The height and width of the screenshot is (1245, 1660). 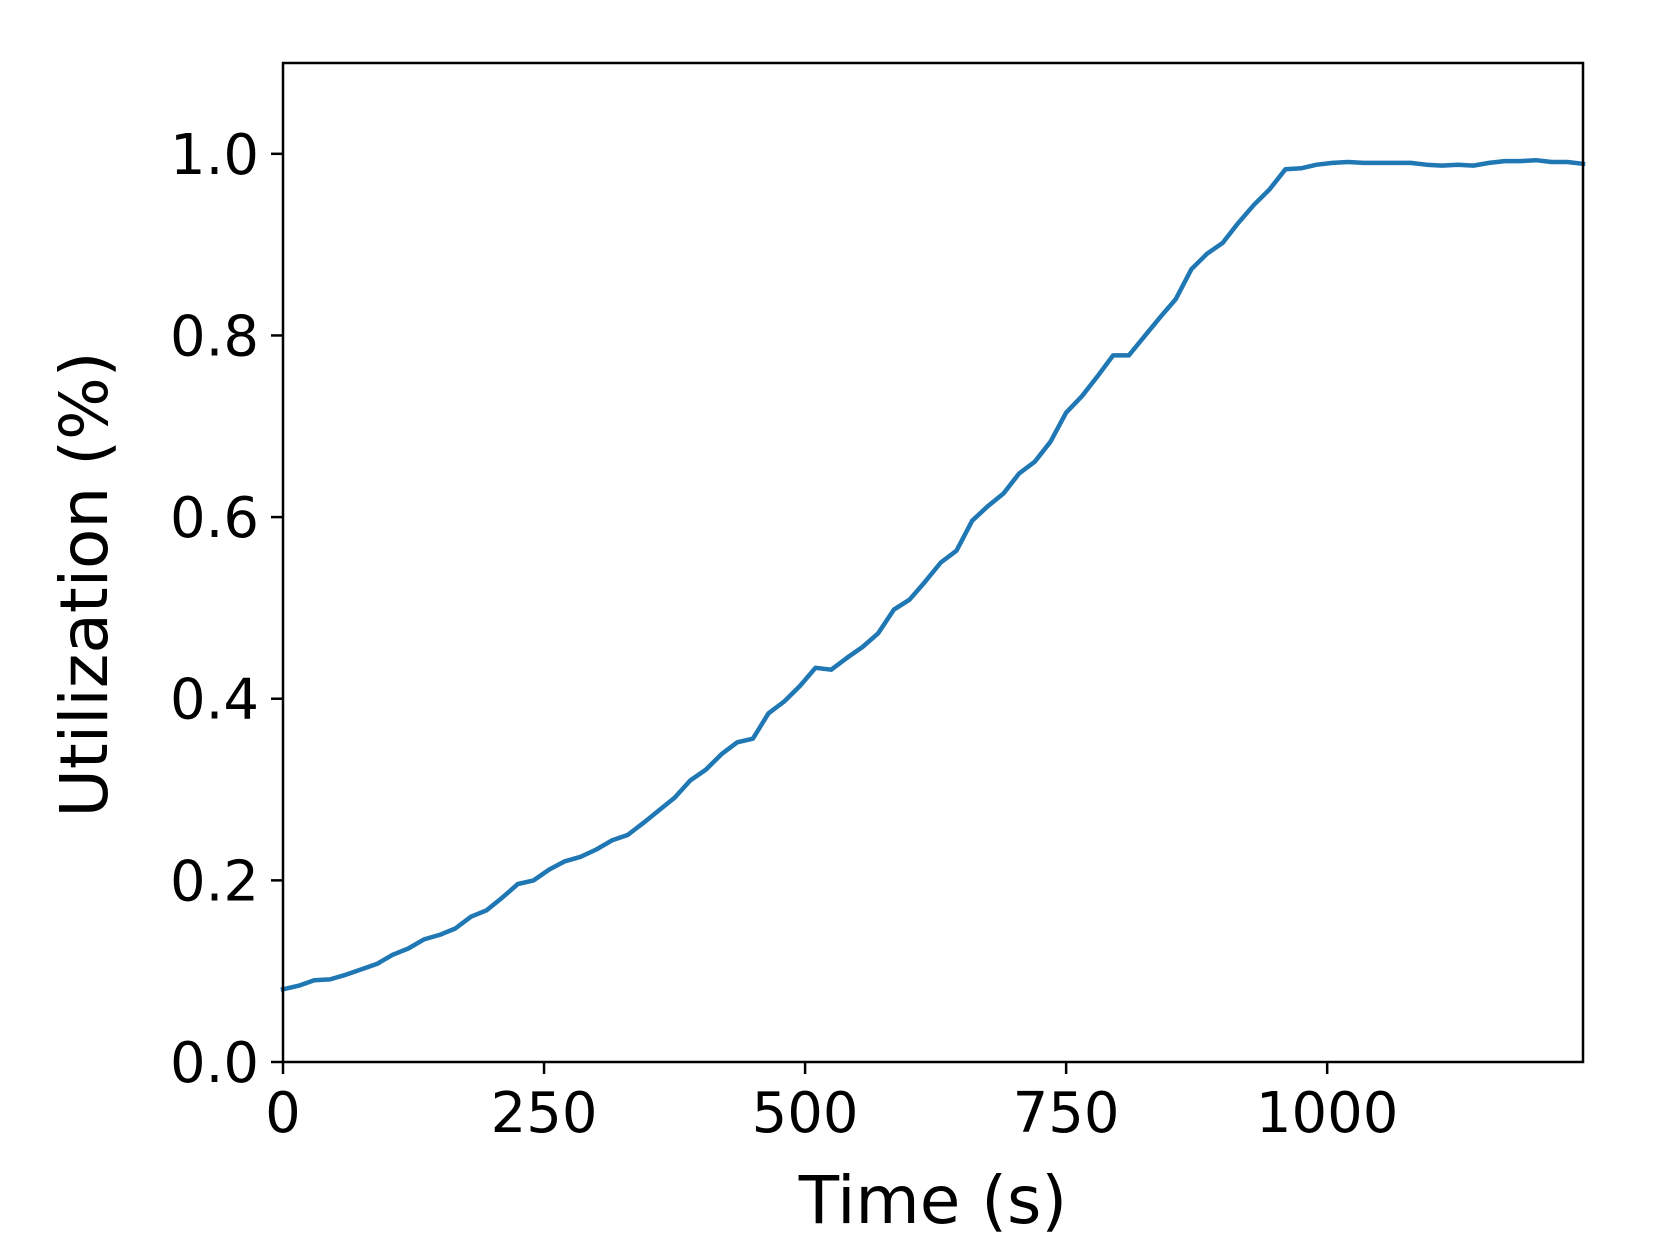 I want to click on y-axis-ticks: 0.0 0.2 0.4 0.6 0.8 1.0, so click(x=226, y=609).